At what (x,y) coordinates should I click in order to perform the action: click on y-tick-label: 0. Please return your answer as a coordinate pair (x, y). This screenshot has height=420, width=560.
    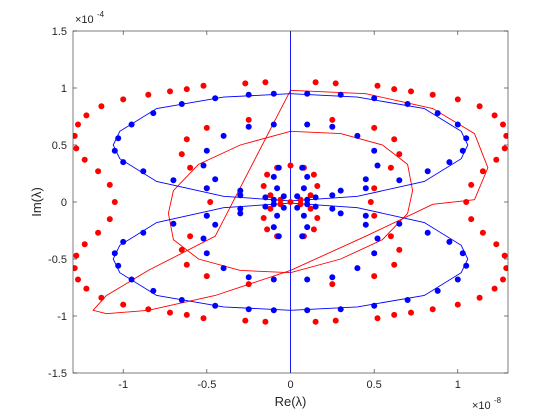
    Looking at the image, I should click on (64, 203).